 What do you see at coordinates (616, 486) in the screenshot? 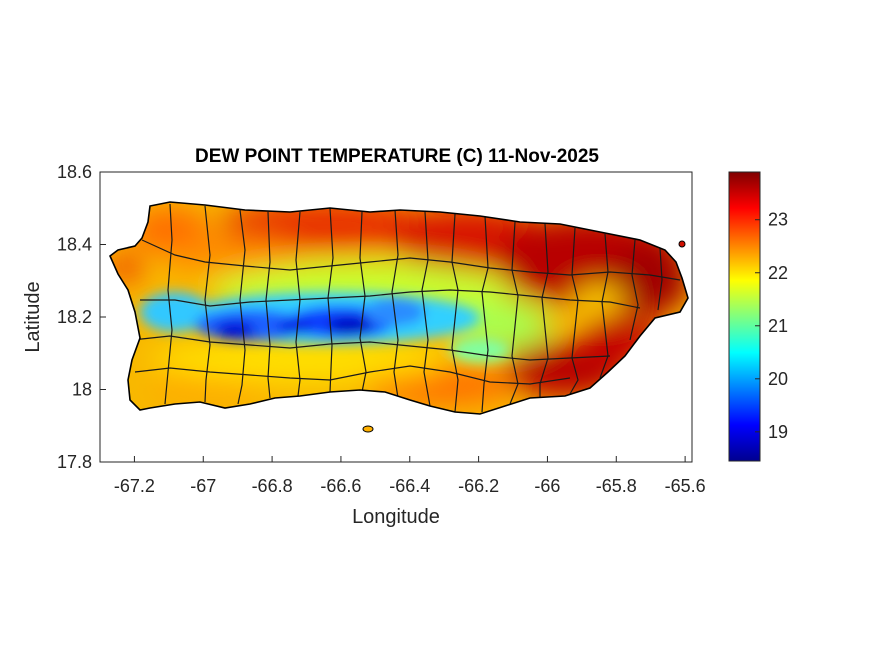
I see `x-tick-label: -65.8` at bounding box center [616, 486].